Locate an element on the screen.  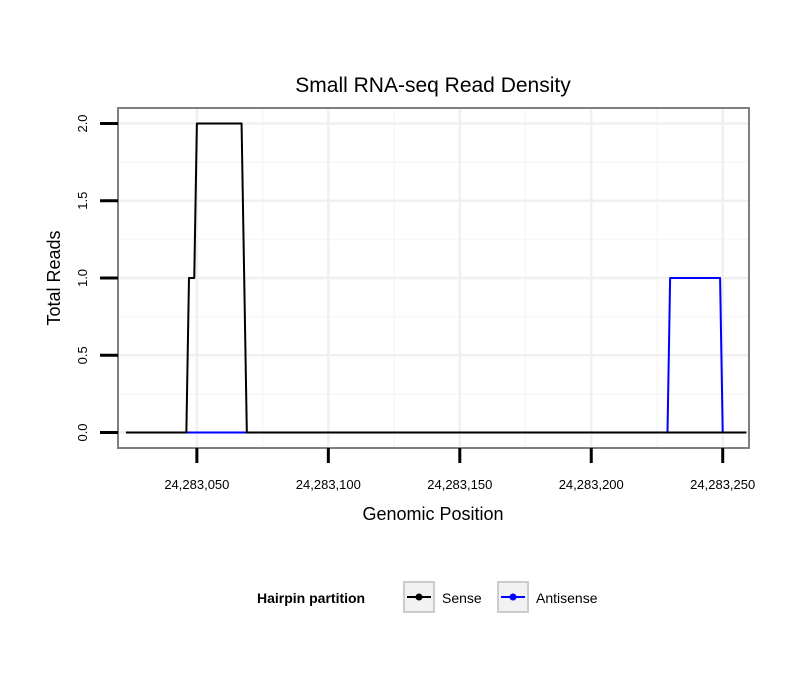
x-axis-title: Genomic Position is located at coordinates (432, 514).